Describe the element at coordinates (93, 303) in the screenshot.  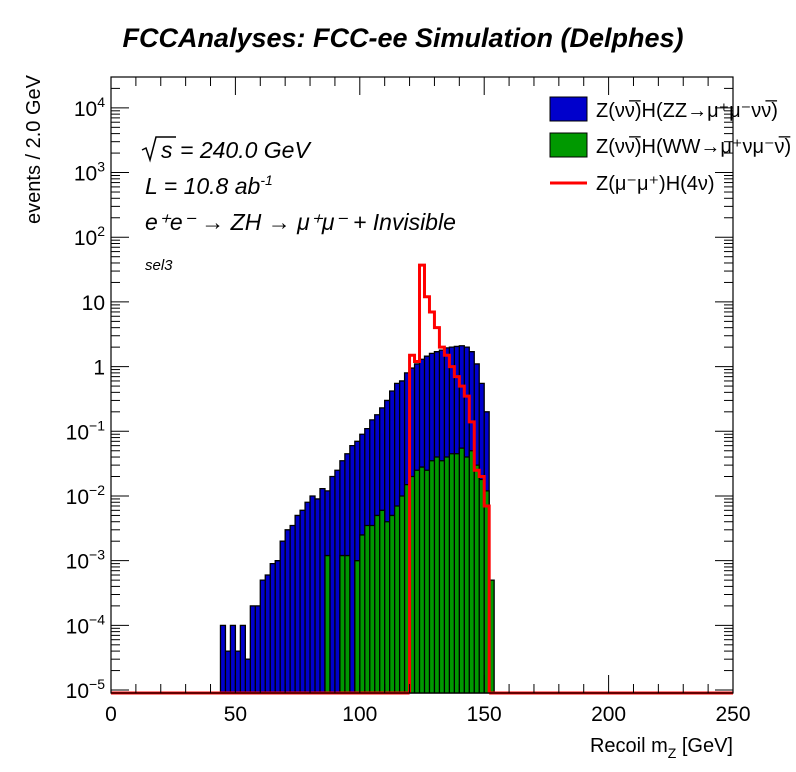
I see `y-tick-label: 10` at that location.